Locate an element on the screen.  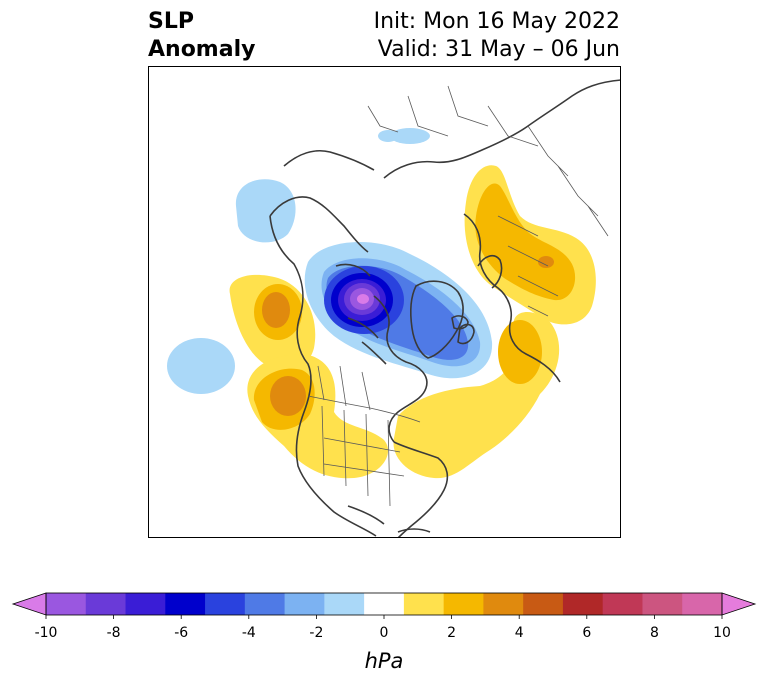
borders-us-states is located at coordinates (363, 456).